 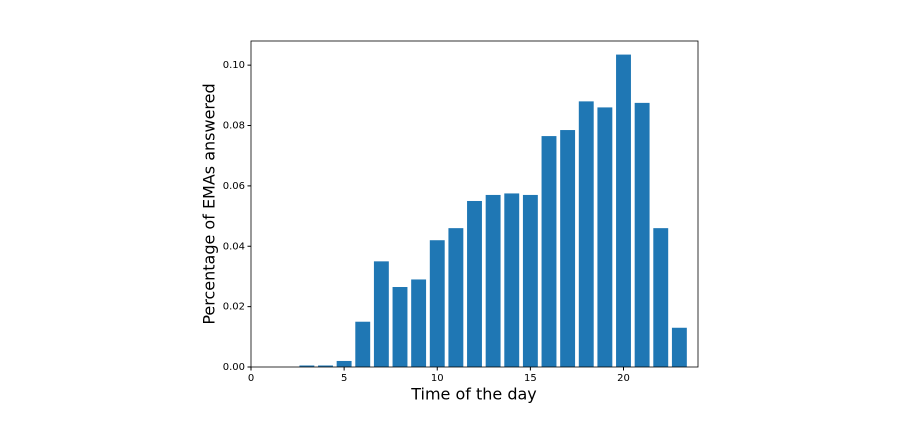 What do you see at coordinates (251, 378) in the screenshot?
I see `x-tick-label: 0` at bounding box center [251, 378].